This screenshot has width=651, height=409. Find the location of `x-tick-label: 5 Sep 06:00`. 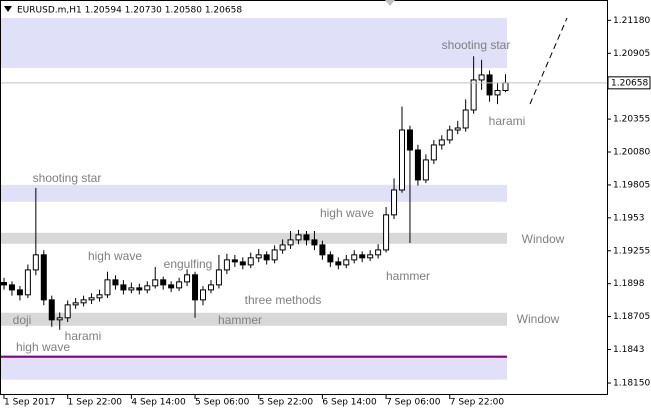

x-tick-label: 5 Sep 06:00 is located at coordinates (222, 403).